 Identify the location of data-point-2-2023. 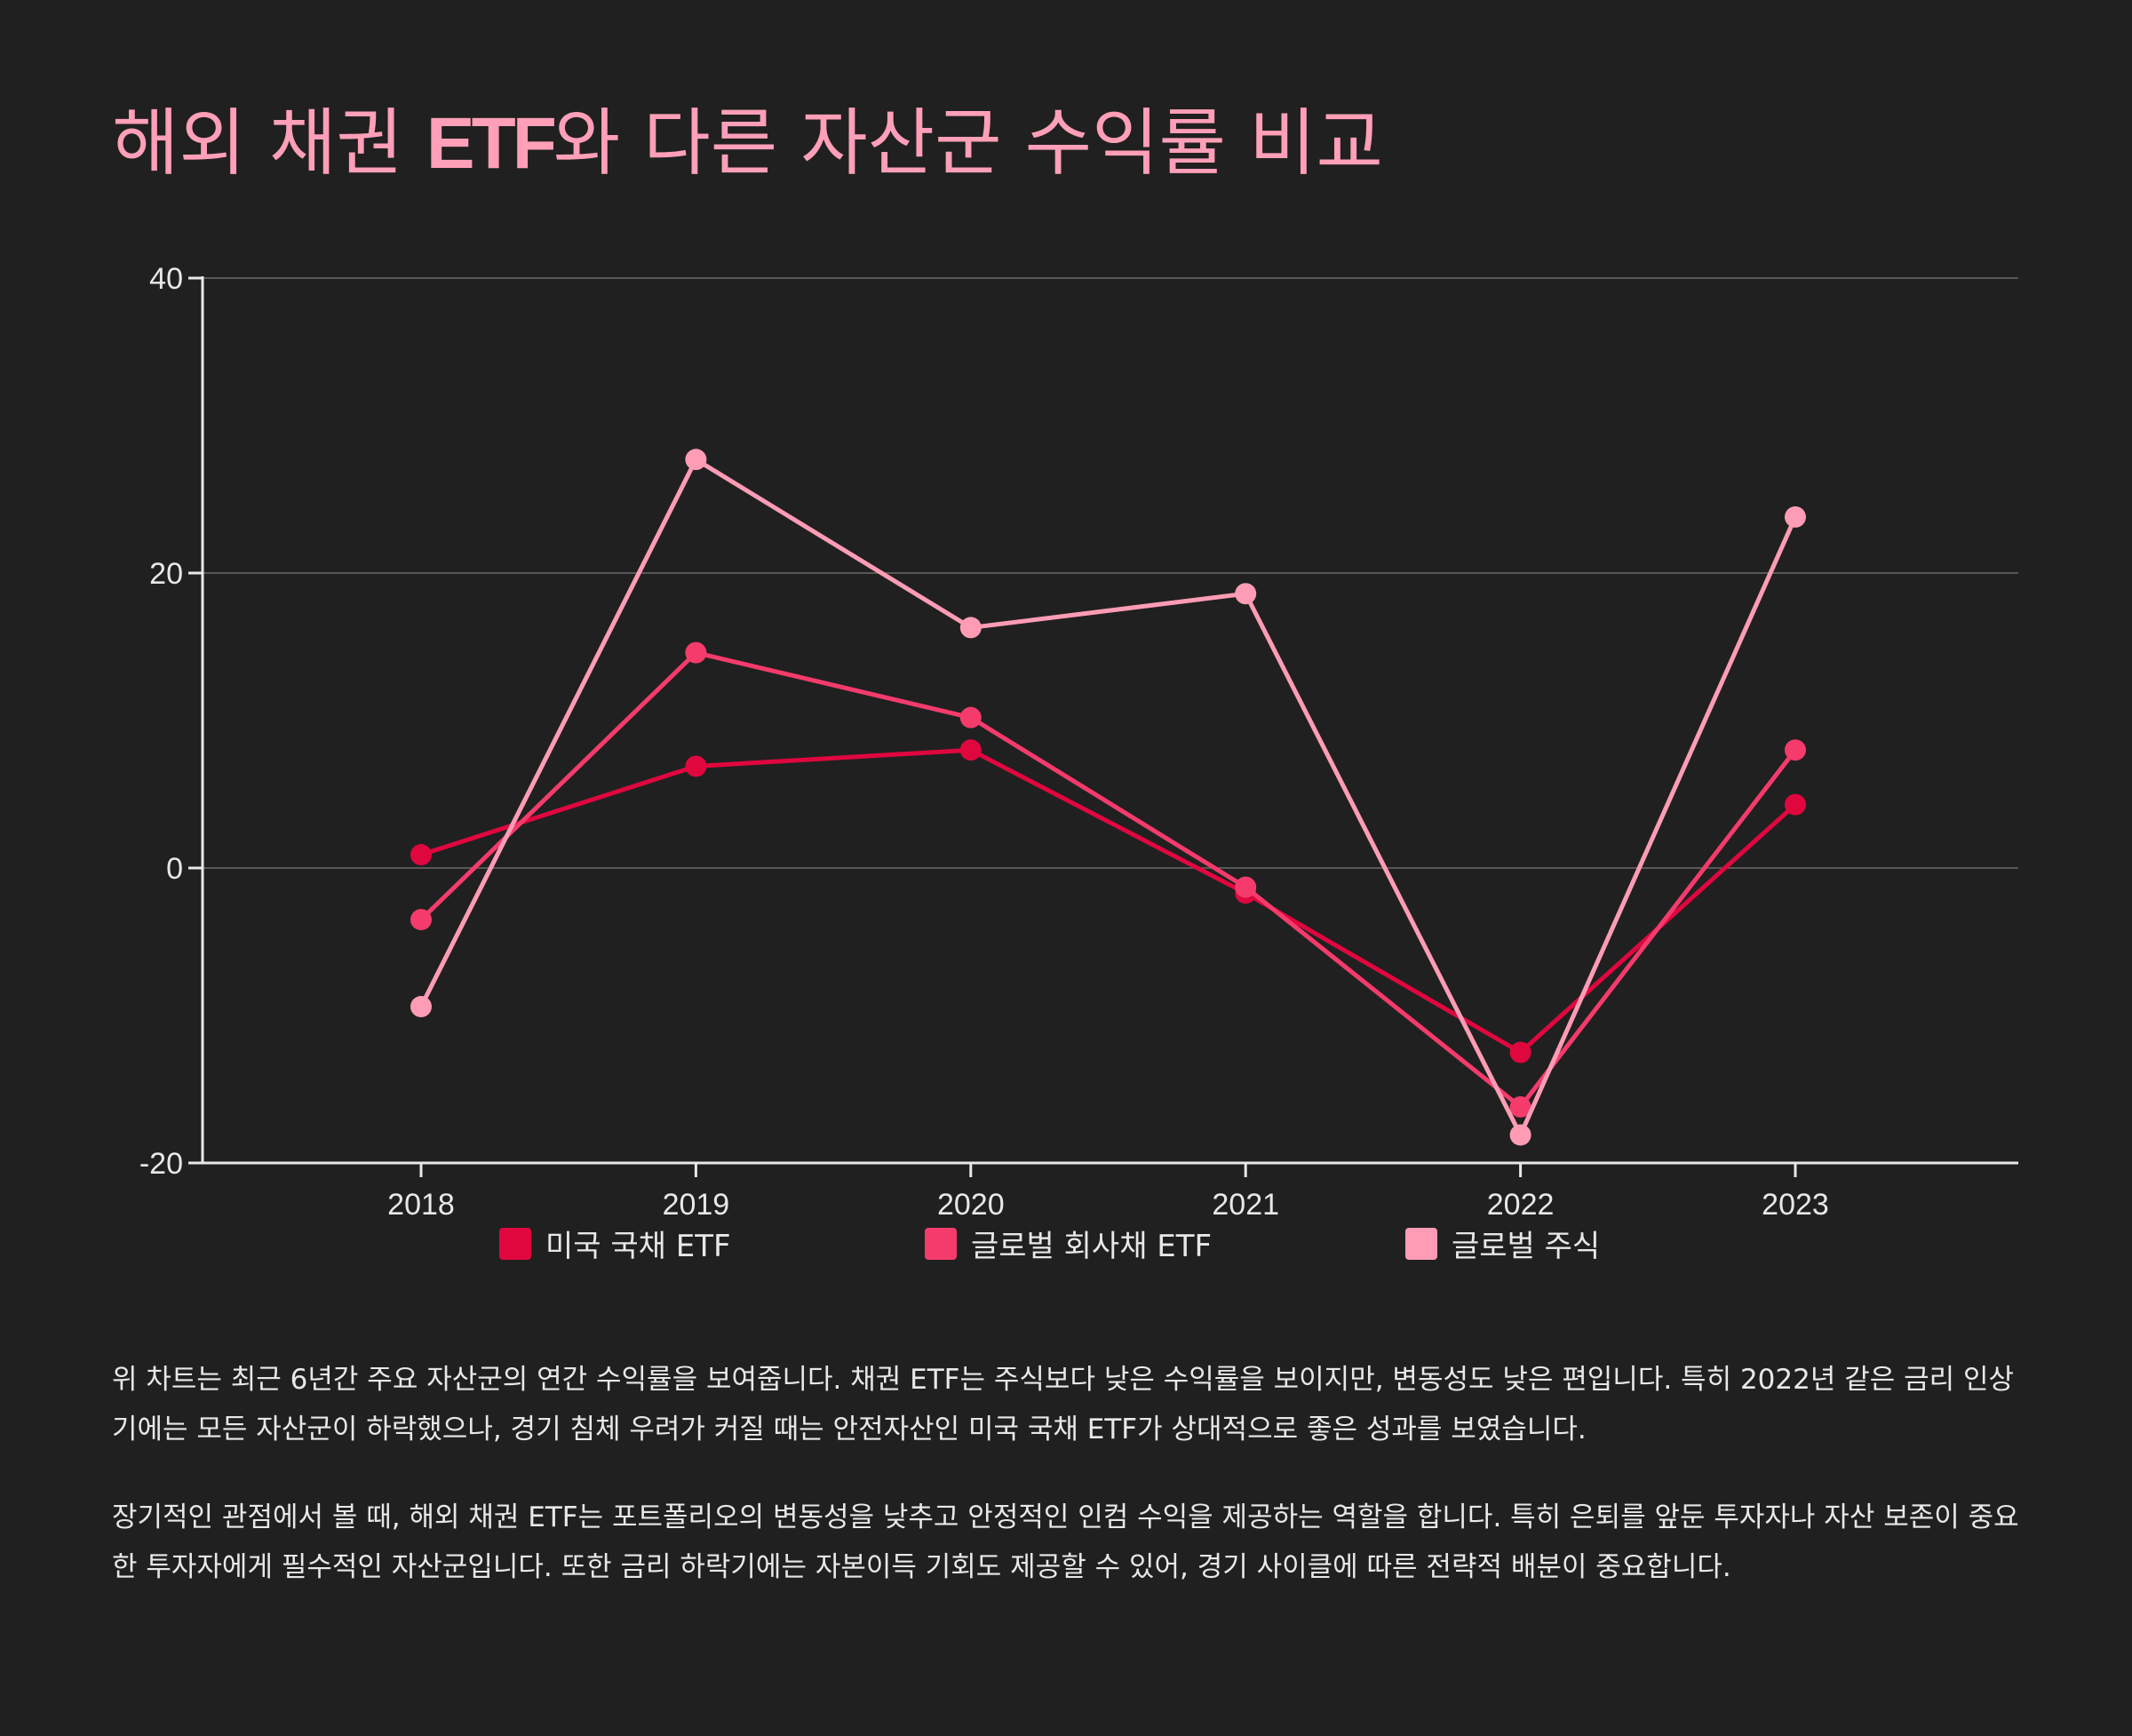
(1795, 517).